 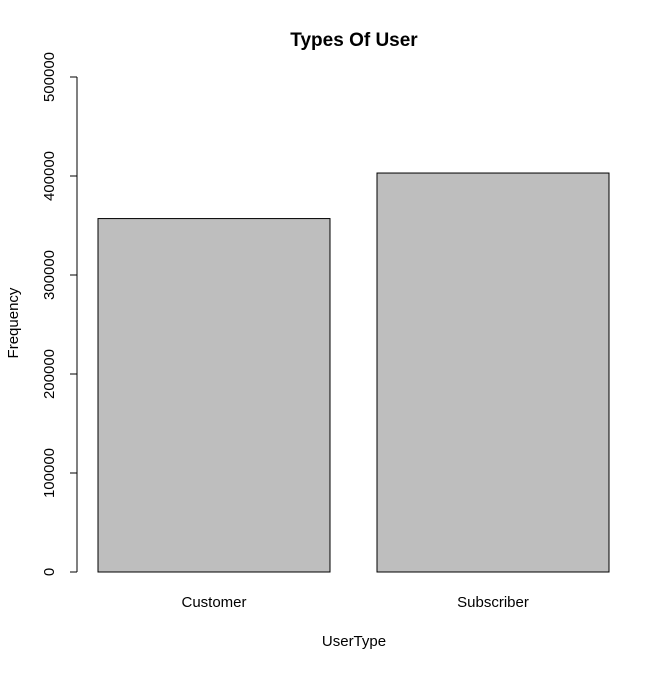 What do you see at coordinates (49, 572) in the screenshot?
I see `y-tick-label: 0` at bounding box center [49, 572].